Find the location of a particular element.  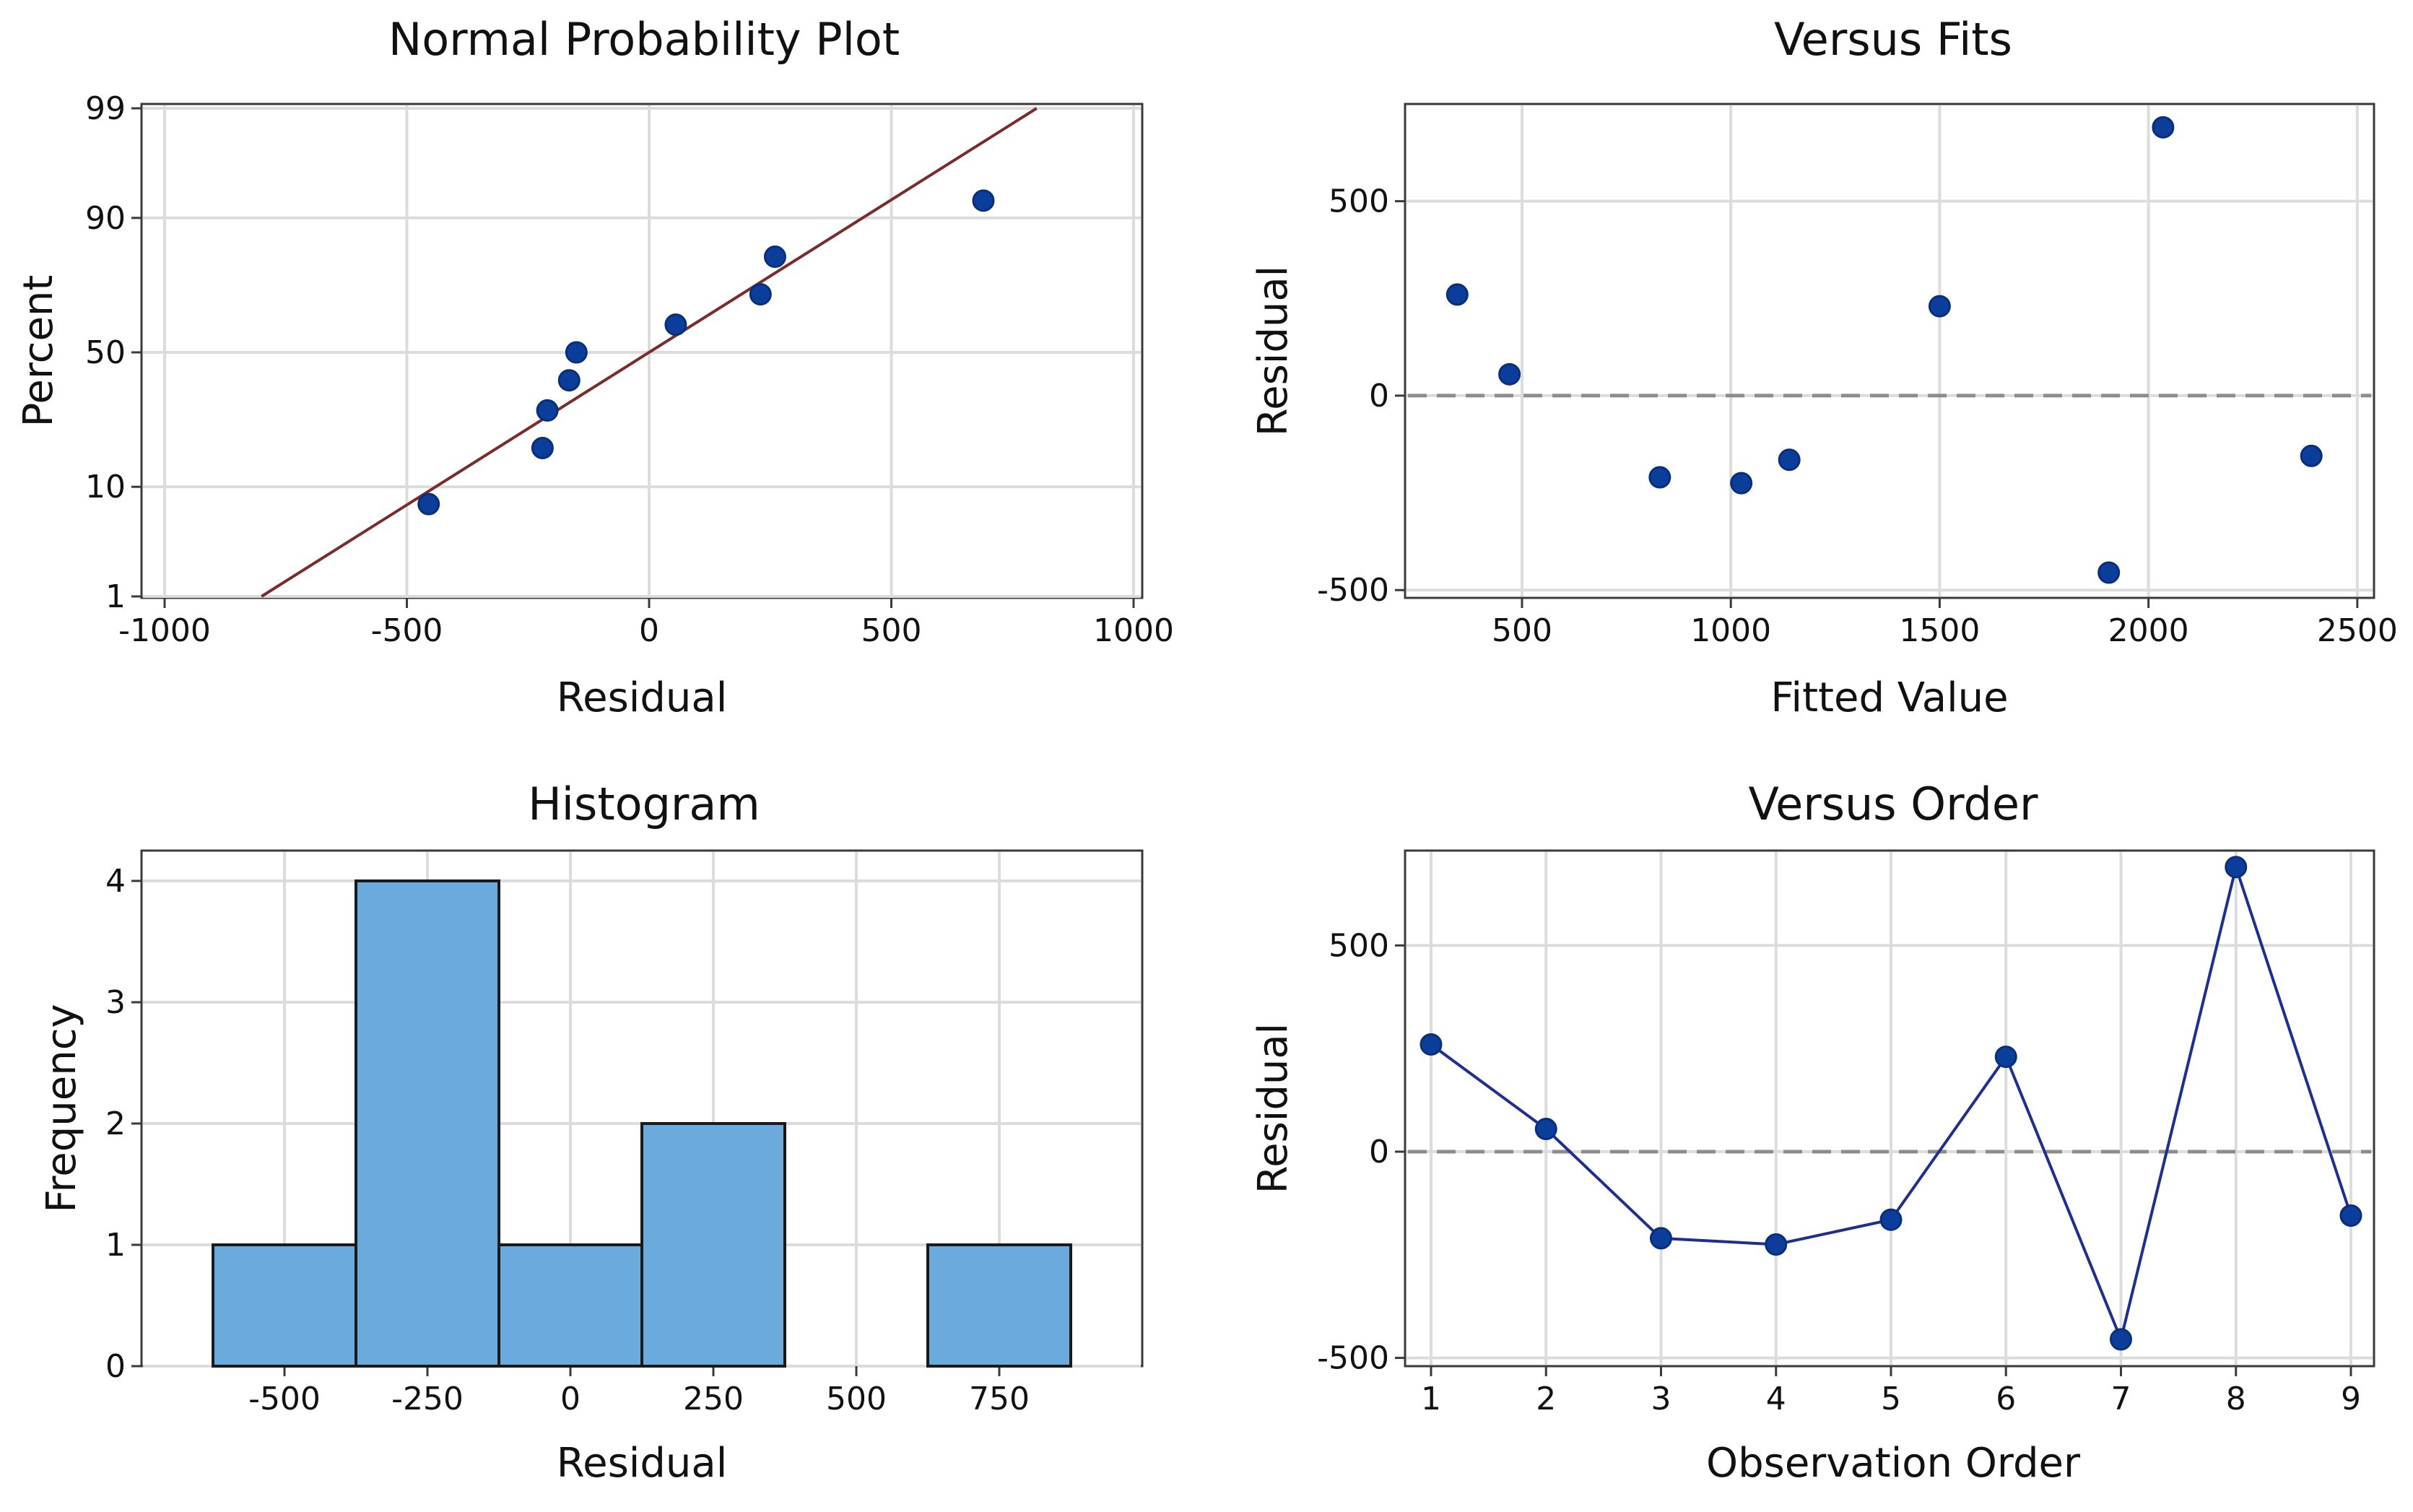

versus-fits-frame is located at coordinates (1889, 351).